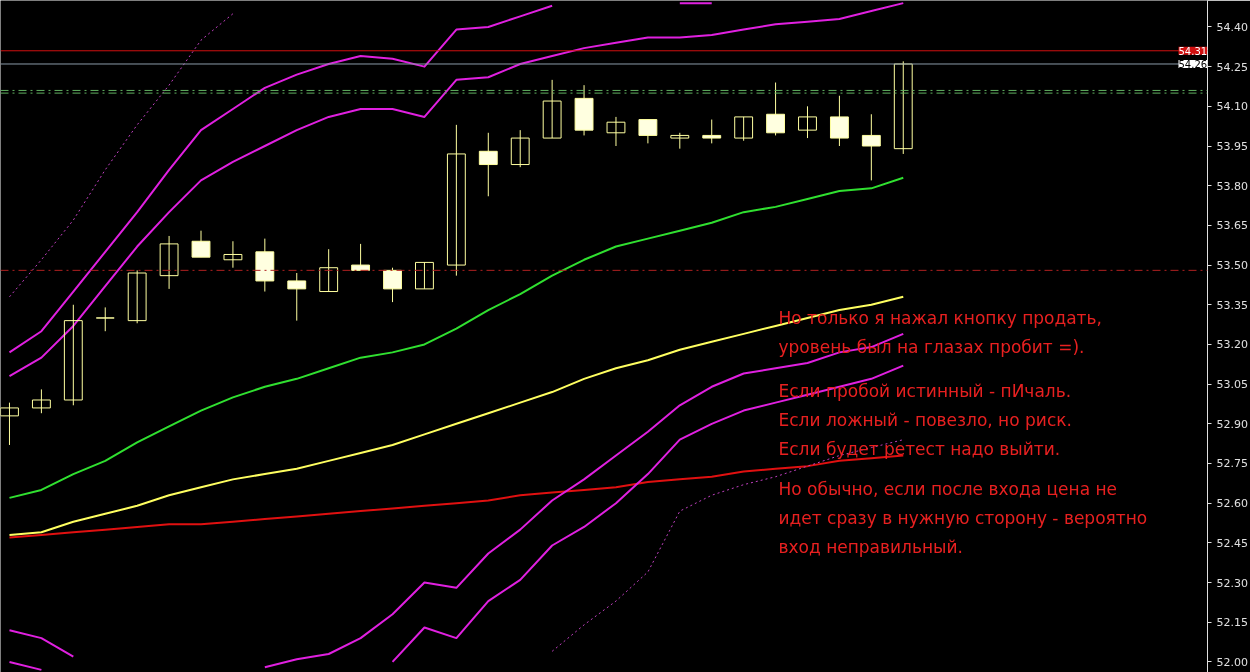  What do you see at coordinates (1232, 67) in the screenshot?
I see `y-tick-label: 54.25` at bounding box center [1232, 67].